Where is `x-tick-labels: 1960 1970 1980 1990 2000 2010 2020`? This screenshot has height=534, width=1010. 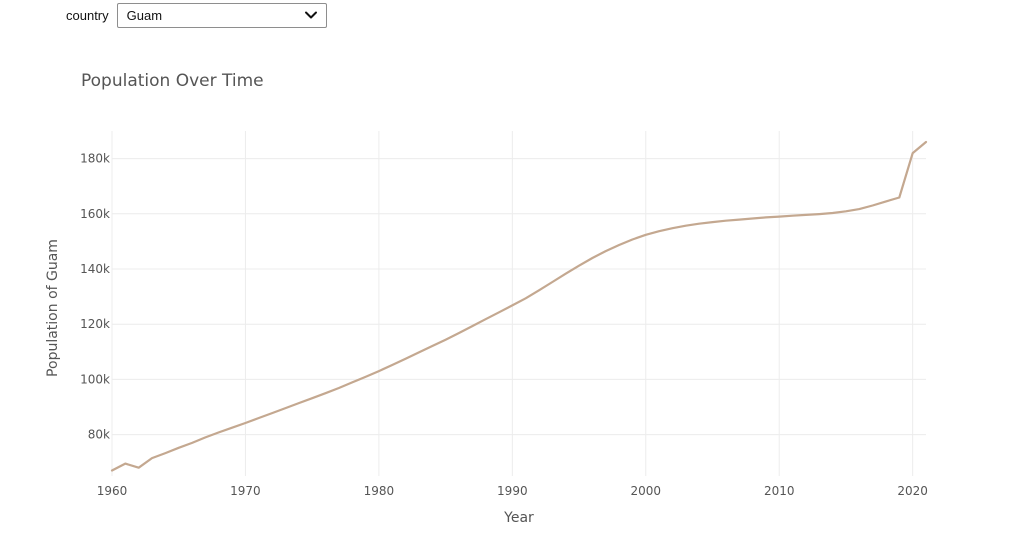
x-tick-labels: 1960 1970 1980 1990 2000 2010 2020 is located at coordinates (512, 491).